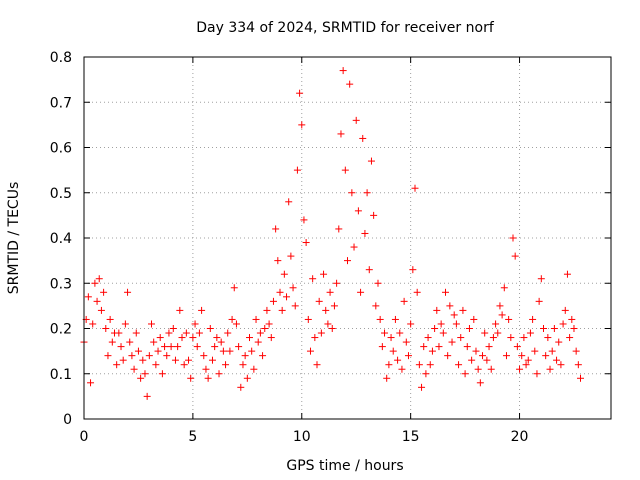 The height and width of the screenshot is (480, 640). I want to click on y-tick-label: 0, so click(67, 420).